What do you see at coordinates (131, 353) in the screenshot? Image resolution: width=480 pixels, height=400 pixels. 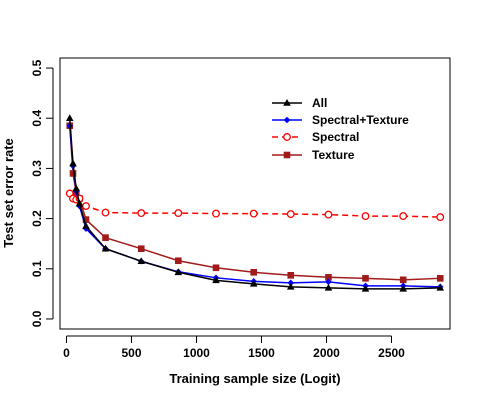 I see `x-tick-label: 500` at bounding box center [131, 353].